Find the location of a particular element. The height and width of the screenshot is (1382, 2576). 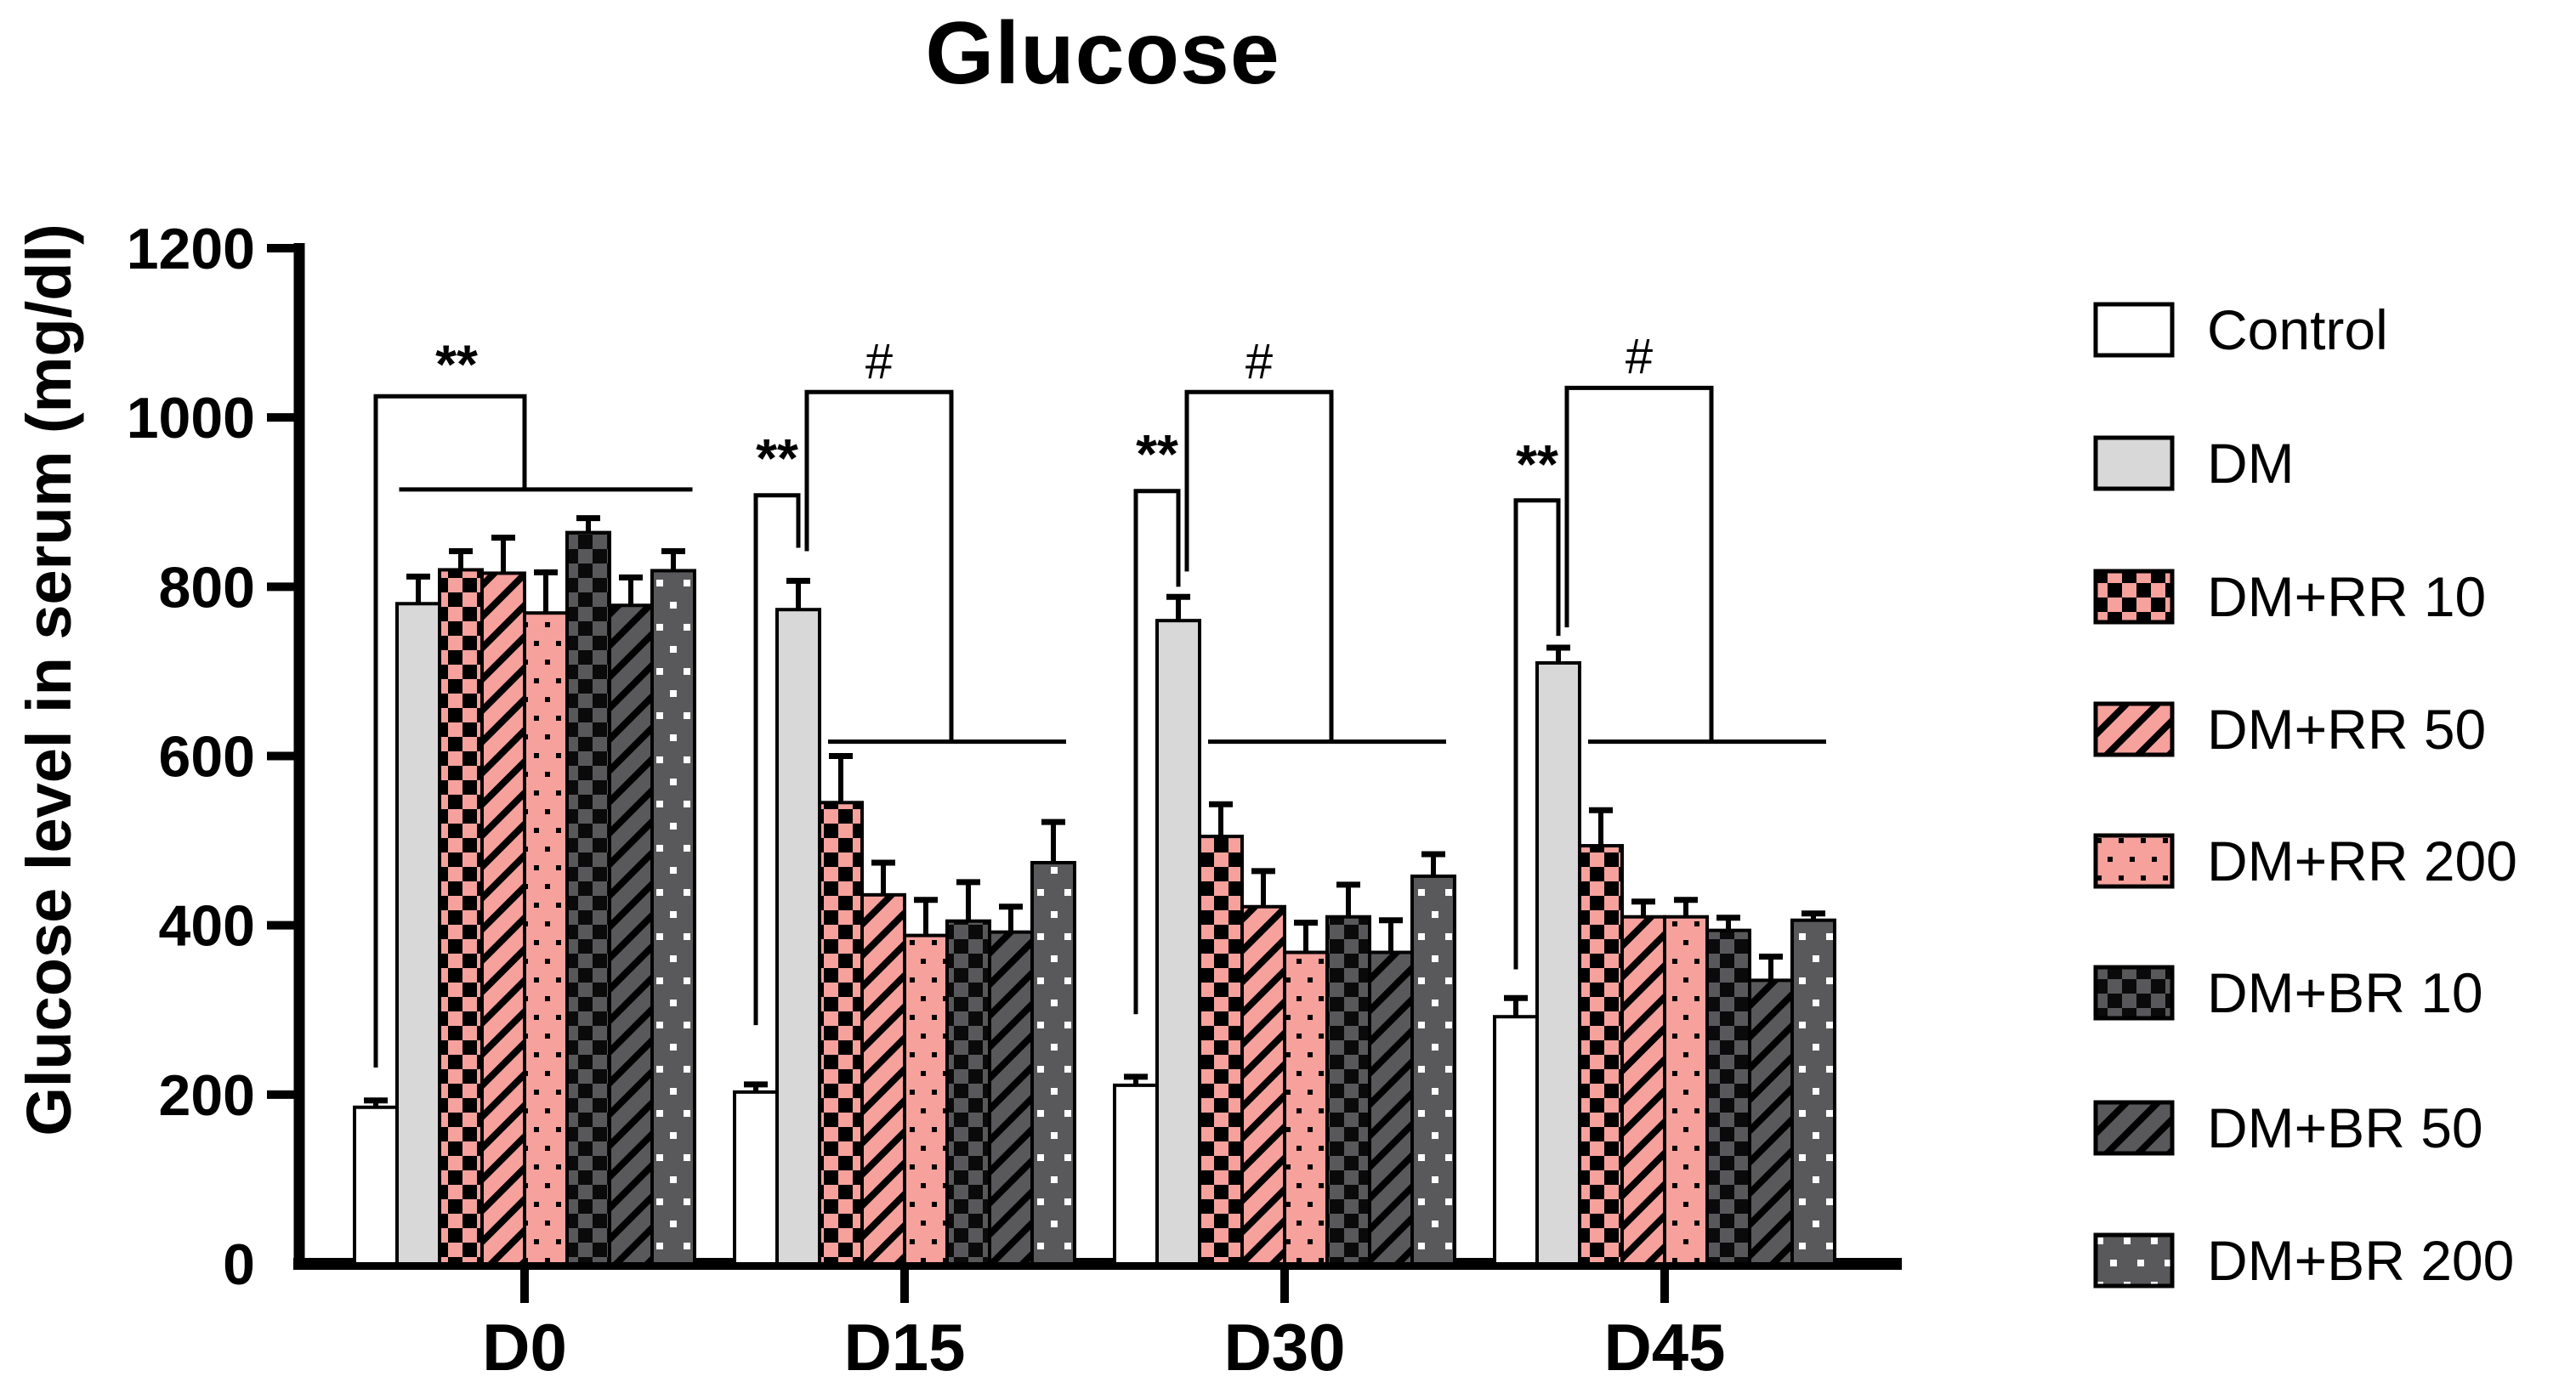

significance-label-d45: ** is located at coordinates (1537, 464).